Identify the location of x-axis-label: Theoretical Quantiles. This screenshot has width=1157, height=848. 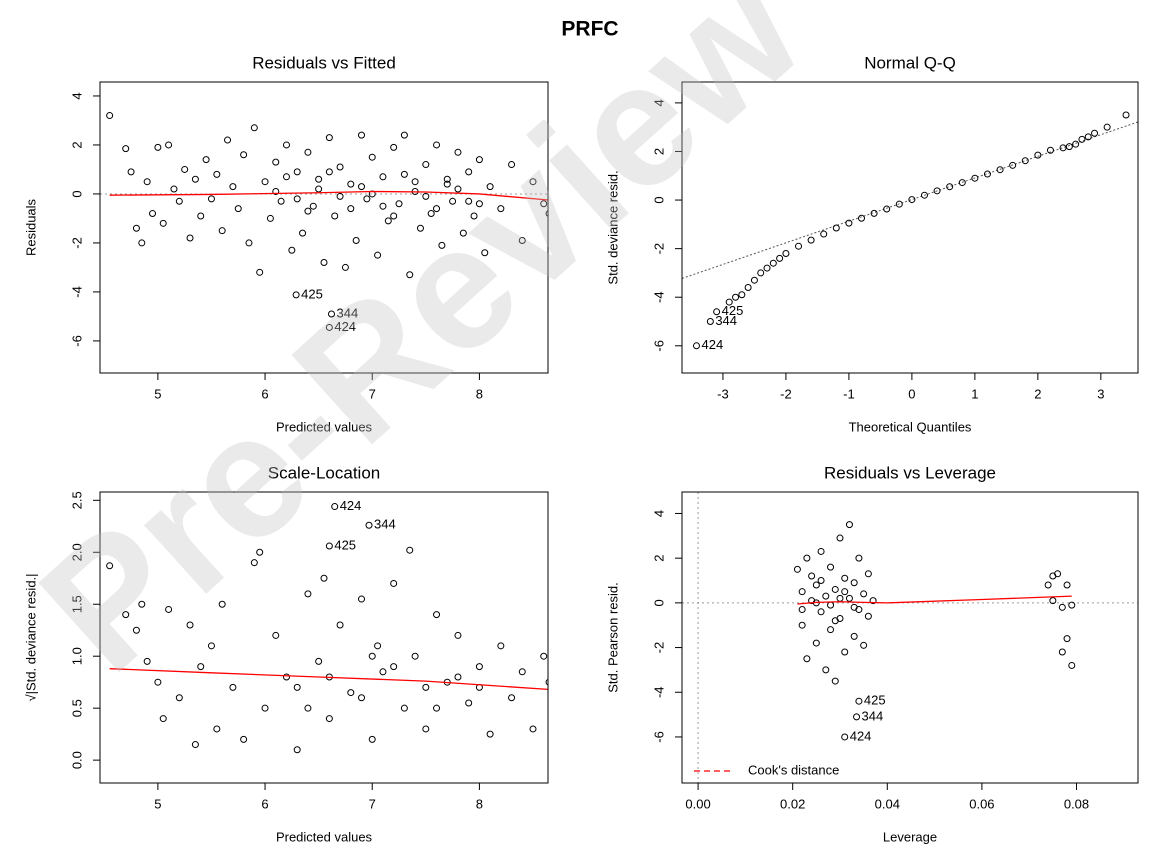
(910, 426).